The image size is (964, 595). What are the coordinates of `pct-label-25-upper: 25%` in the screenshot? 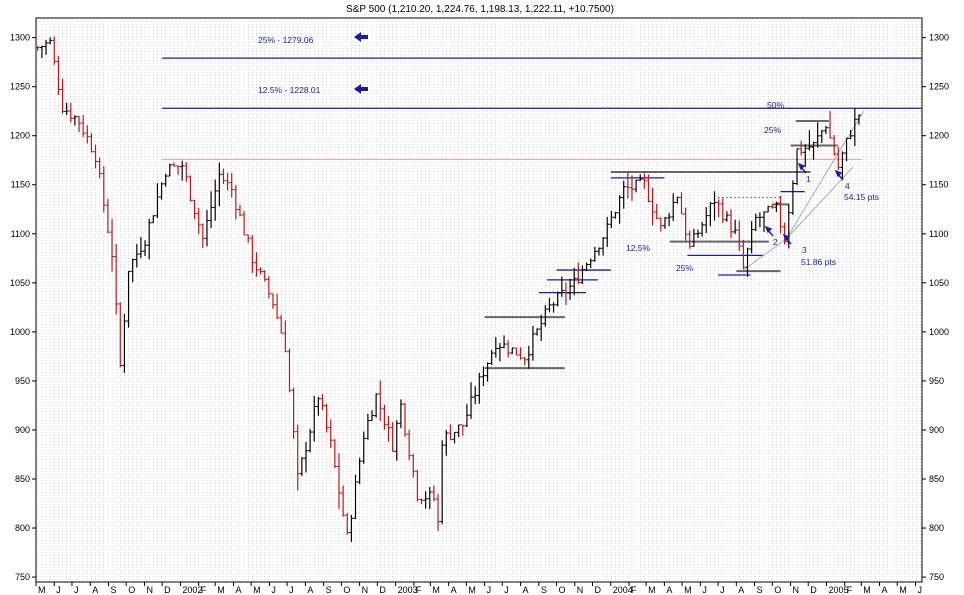 It's located at (772, 130).